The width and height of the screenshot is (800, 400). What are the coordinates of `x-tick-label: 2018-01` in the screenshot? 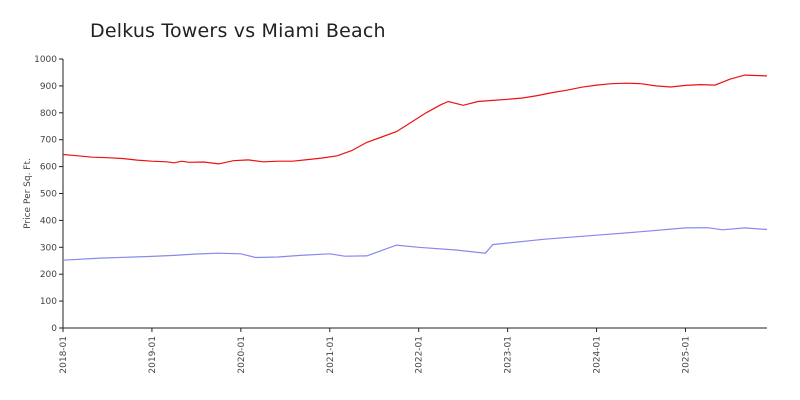 It's located at (64, 355).